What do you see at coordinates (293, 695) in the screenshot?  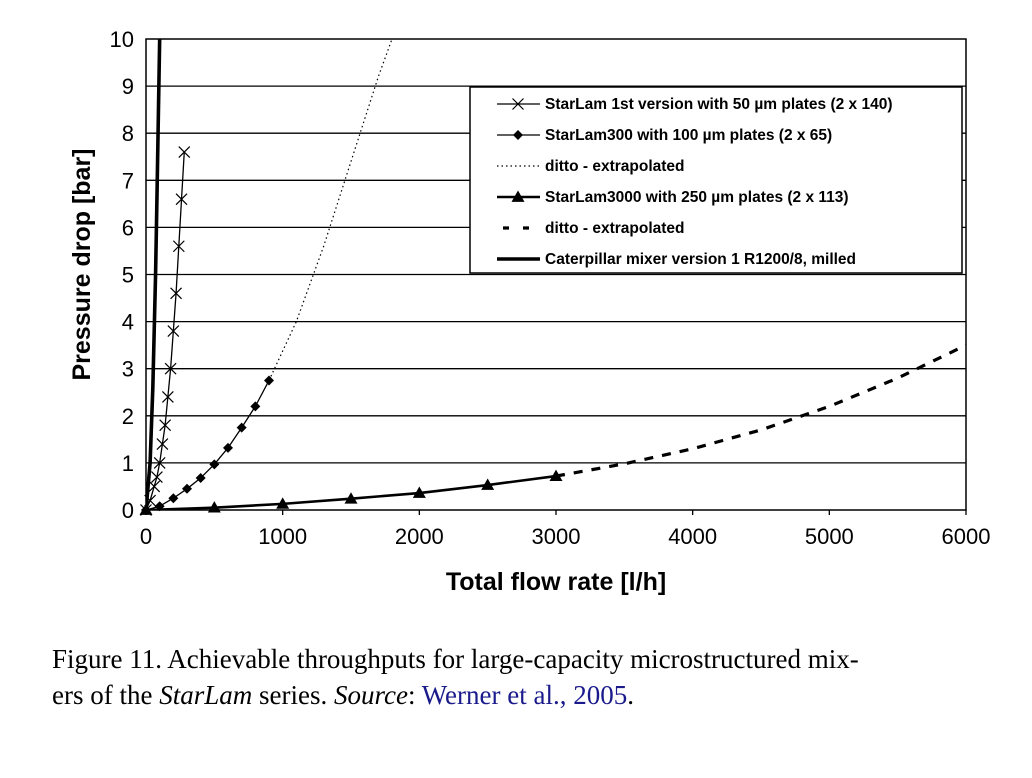 I see `caption-middle: series.` at bounding box center [293, 695].